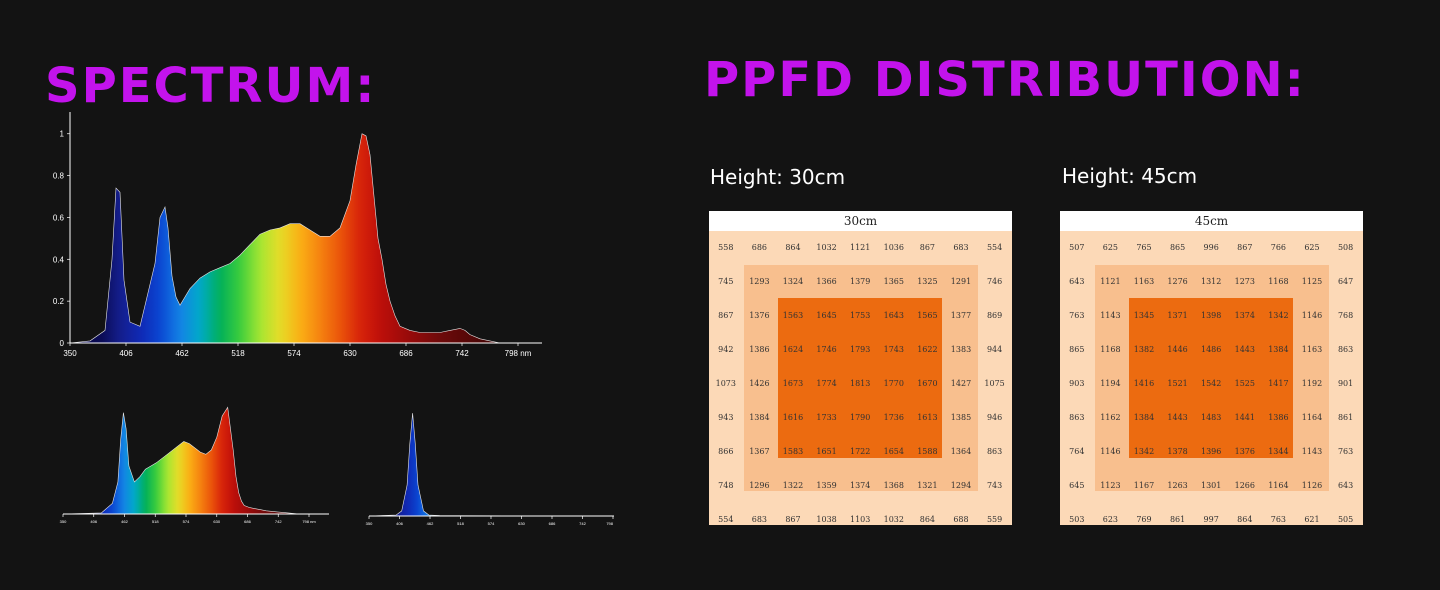 This screenshot has width=1440, height=590. Describe the element at coordinates (350, 353) in the screenshot. I see `x-tick-label: 630` at that location.